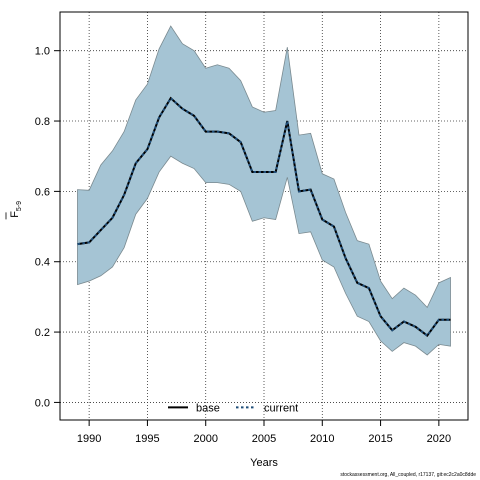 Image resolution: width=480 pixels, height=480 pixels. What do you see at coordinates (439, 439) in the screenshot?
I see `x-tick-label: 2020` at bounding box center [439, 439].